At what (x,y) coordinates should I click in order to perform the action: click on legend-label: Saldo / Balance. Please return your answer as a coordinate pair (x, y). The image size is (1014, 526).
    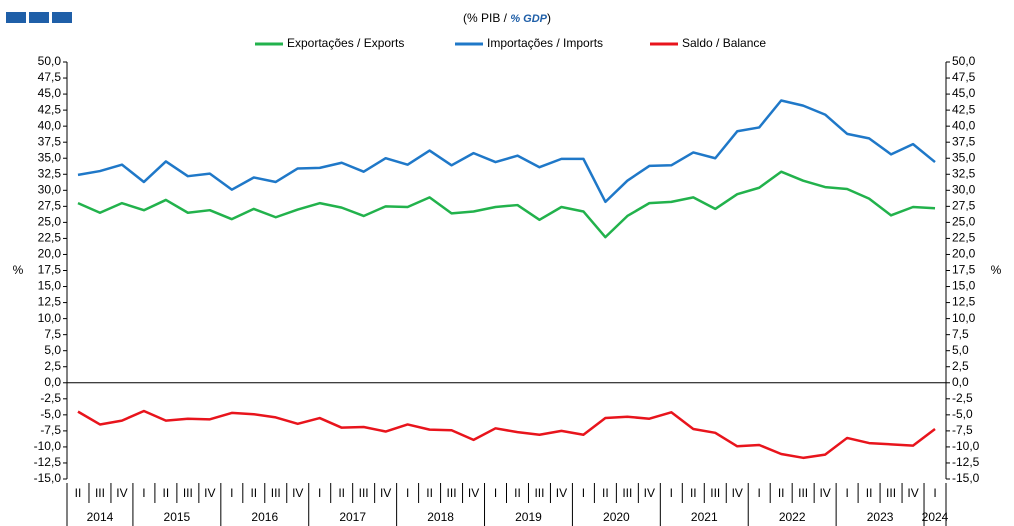
    Looking at the image, I should click on (724, 43).